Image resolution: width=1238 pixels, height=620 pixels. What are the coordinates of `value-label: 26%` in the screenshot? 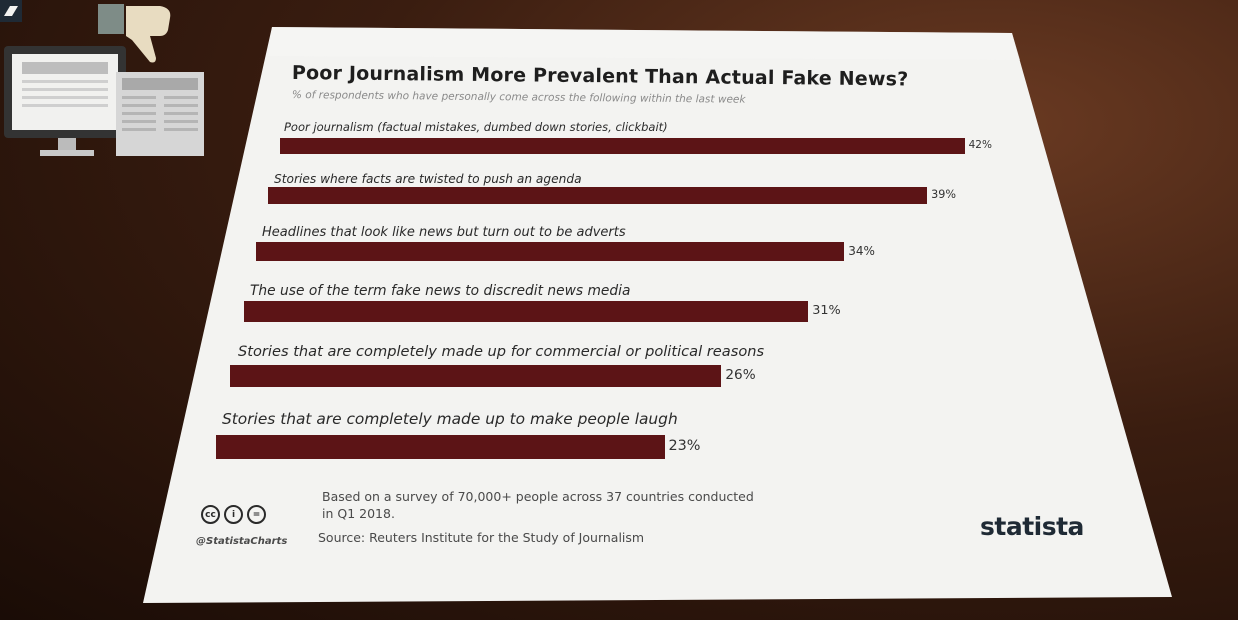 It's located at (740, 375).